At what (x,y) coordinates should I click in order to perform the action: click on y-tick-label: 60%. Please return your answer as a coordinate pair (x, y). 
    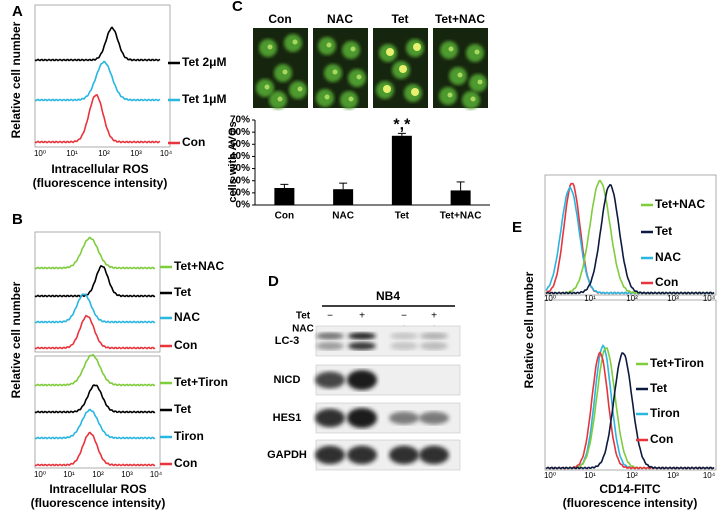
    Looking at the image, I should click on (240, 132).